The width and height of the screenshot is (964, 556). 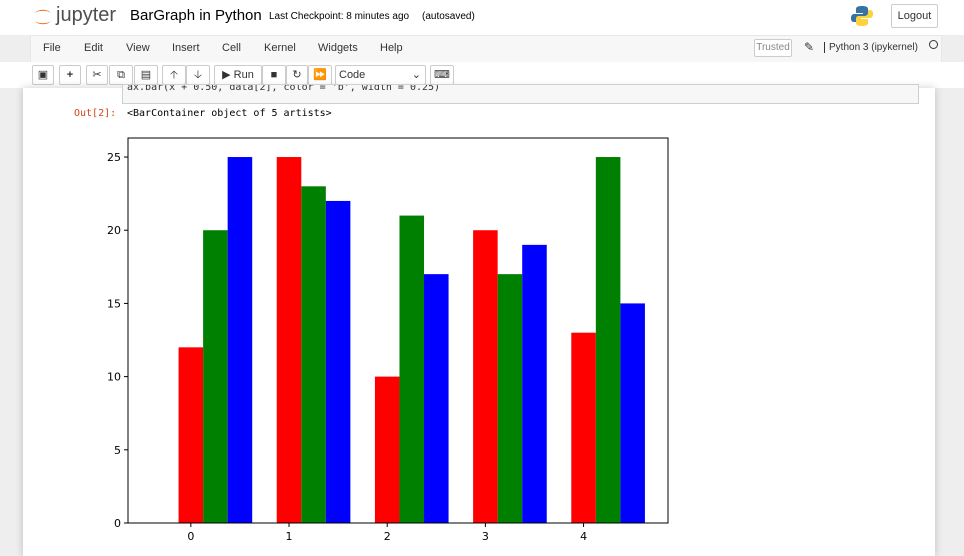 What do you see at coordinates (186, 48) in the screenshot?
I see `menu-item: Insert` at bounding box center [186, 48].